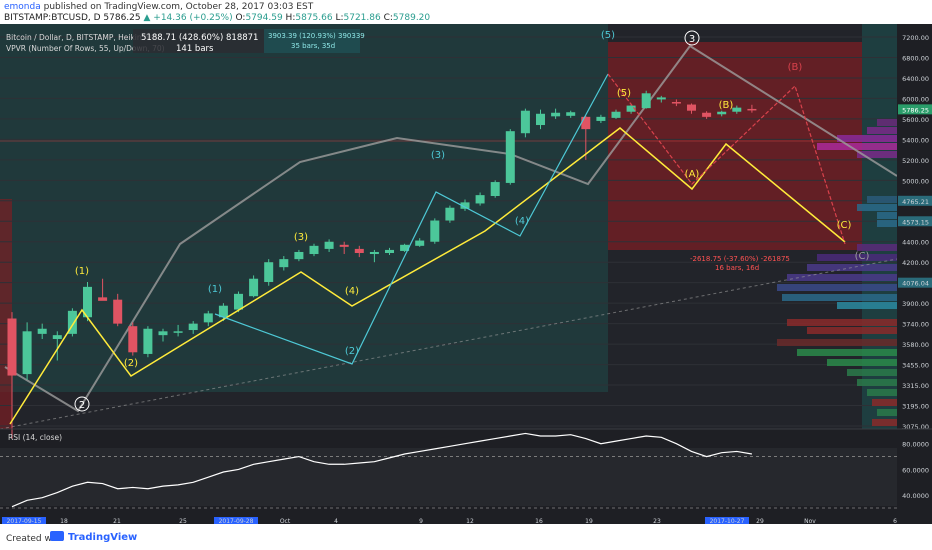 The width and height of the screenshot is (932, 550). Describe the element at coordinates (915, 427) in the screenshot. I see `y-tick-label: 3075.00` at that location.